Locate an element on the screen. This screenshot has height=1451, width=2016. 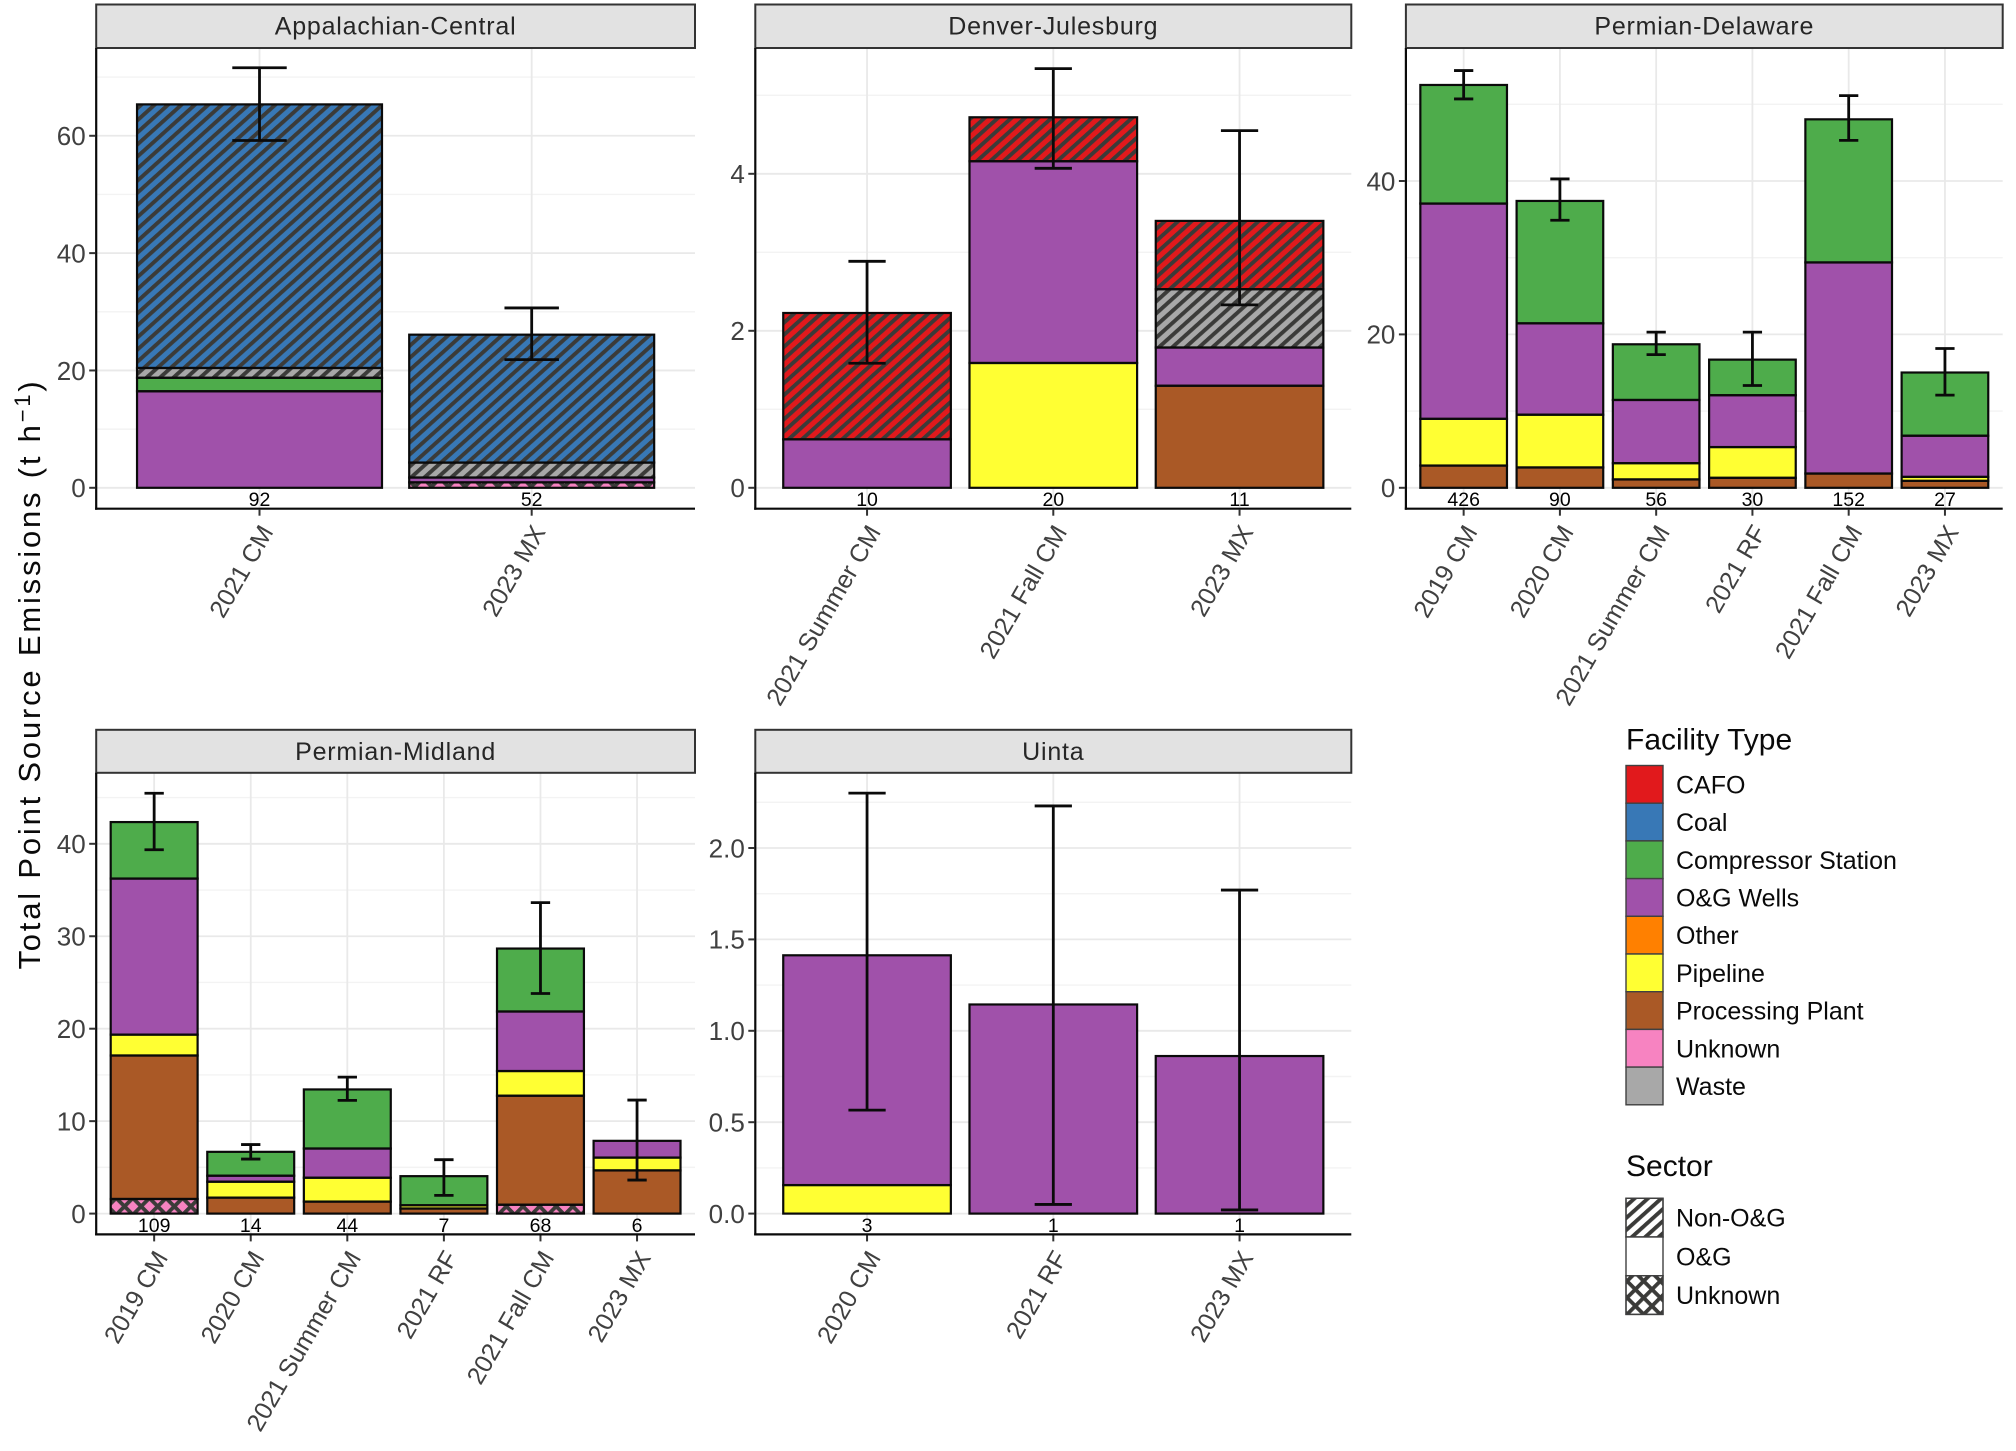
svg-text: Permian-Delaware is located at coordinates (1704, 27).